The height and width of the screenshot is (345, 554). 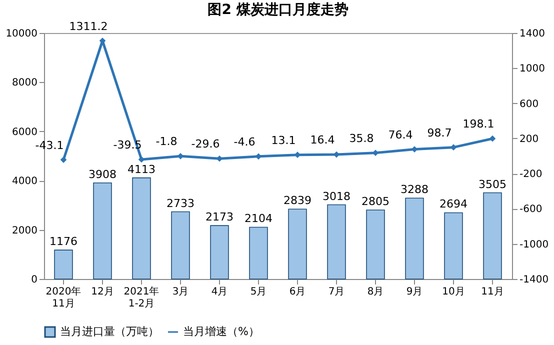 I want to click on data-label: -1.8, so click(x=167, y=141).